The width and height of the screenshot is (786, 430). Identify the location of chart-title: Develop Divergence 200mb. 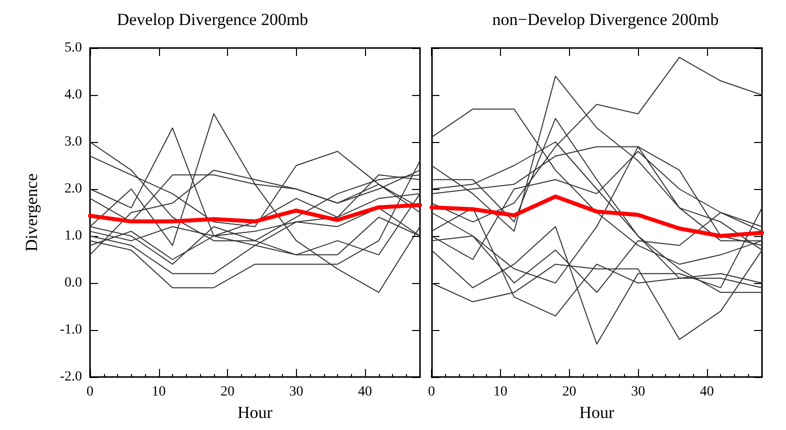
(212, 19).